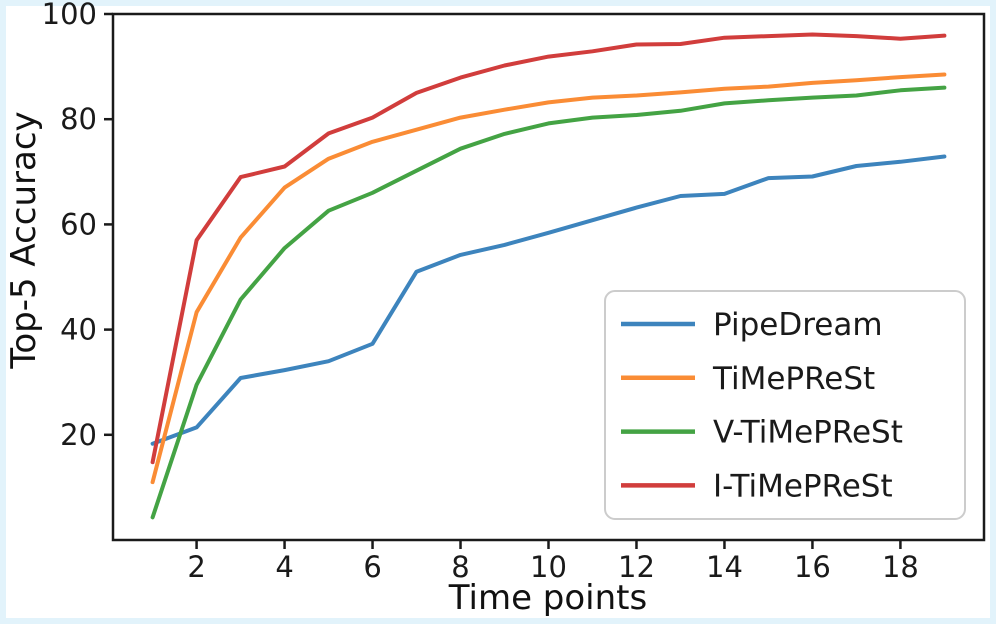  What do you see at coordinates (78, 119) in the screenshot?
I see `y-tick-label: 80` at bounding box center [78, 119].